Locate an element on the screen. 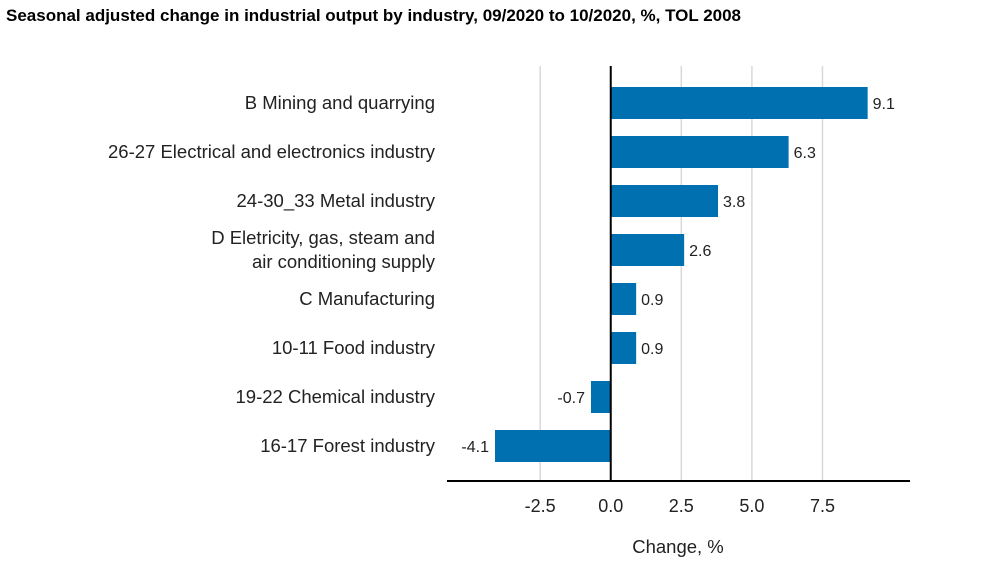 The width and height of the screenshot is (1001, 563). x-tick-label: -2.5 is located at coordinates (540, 506).